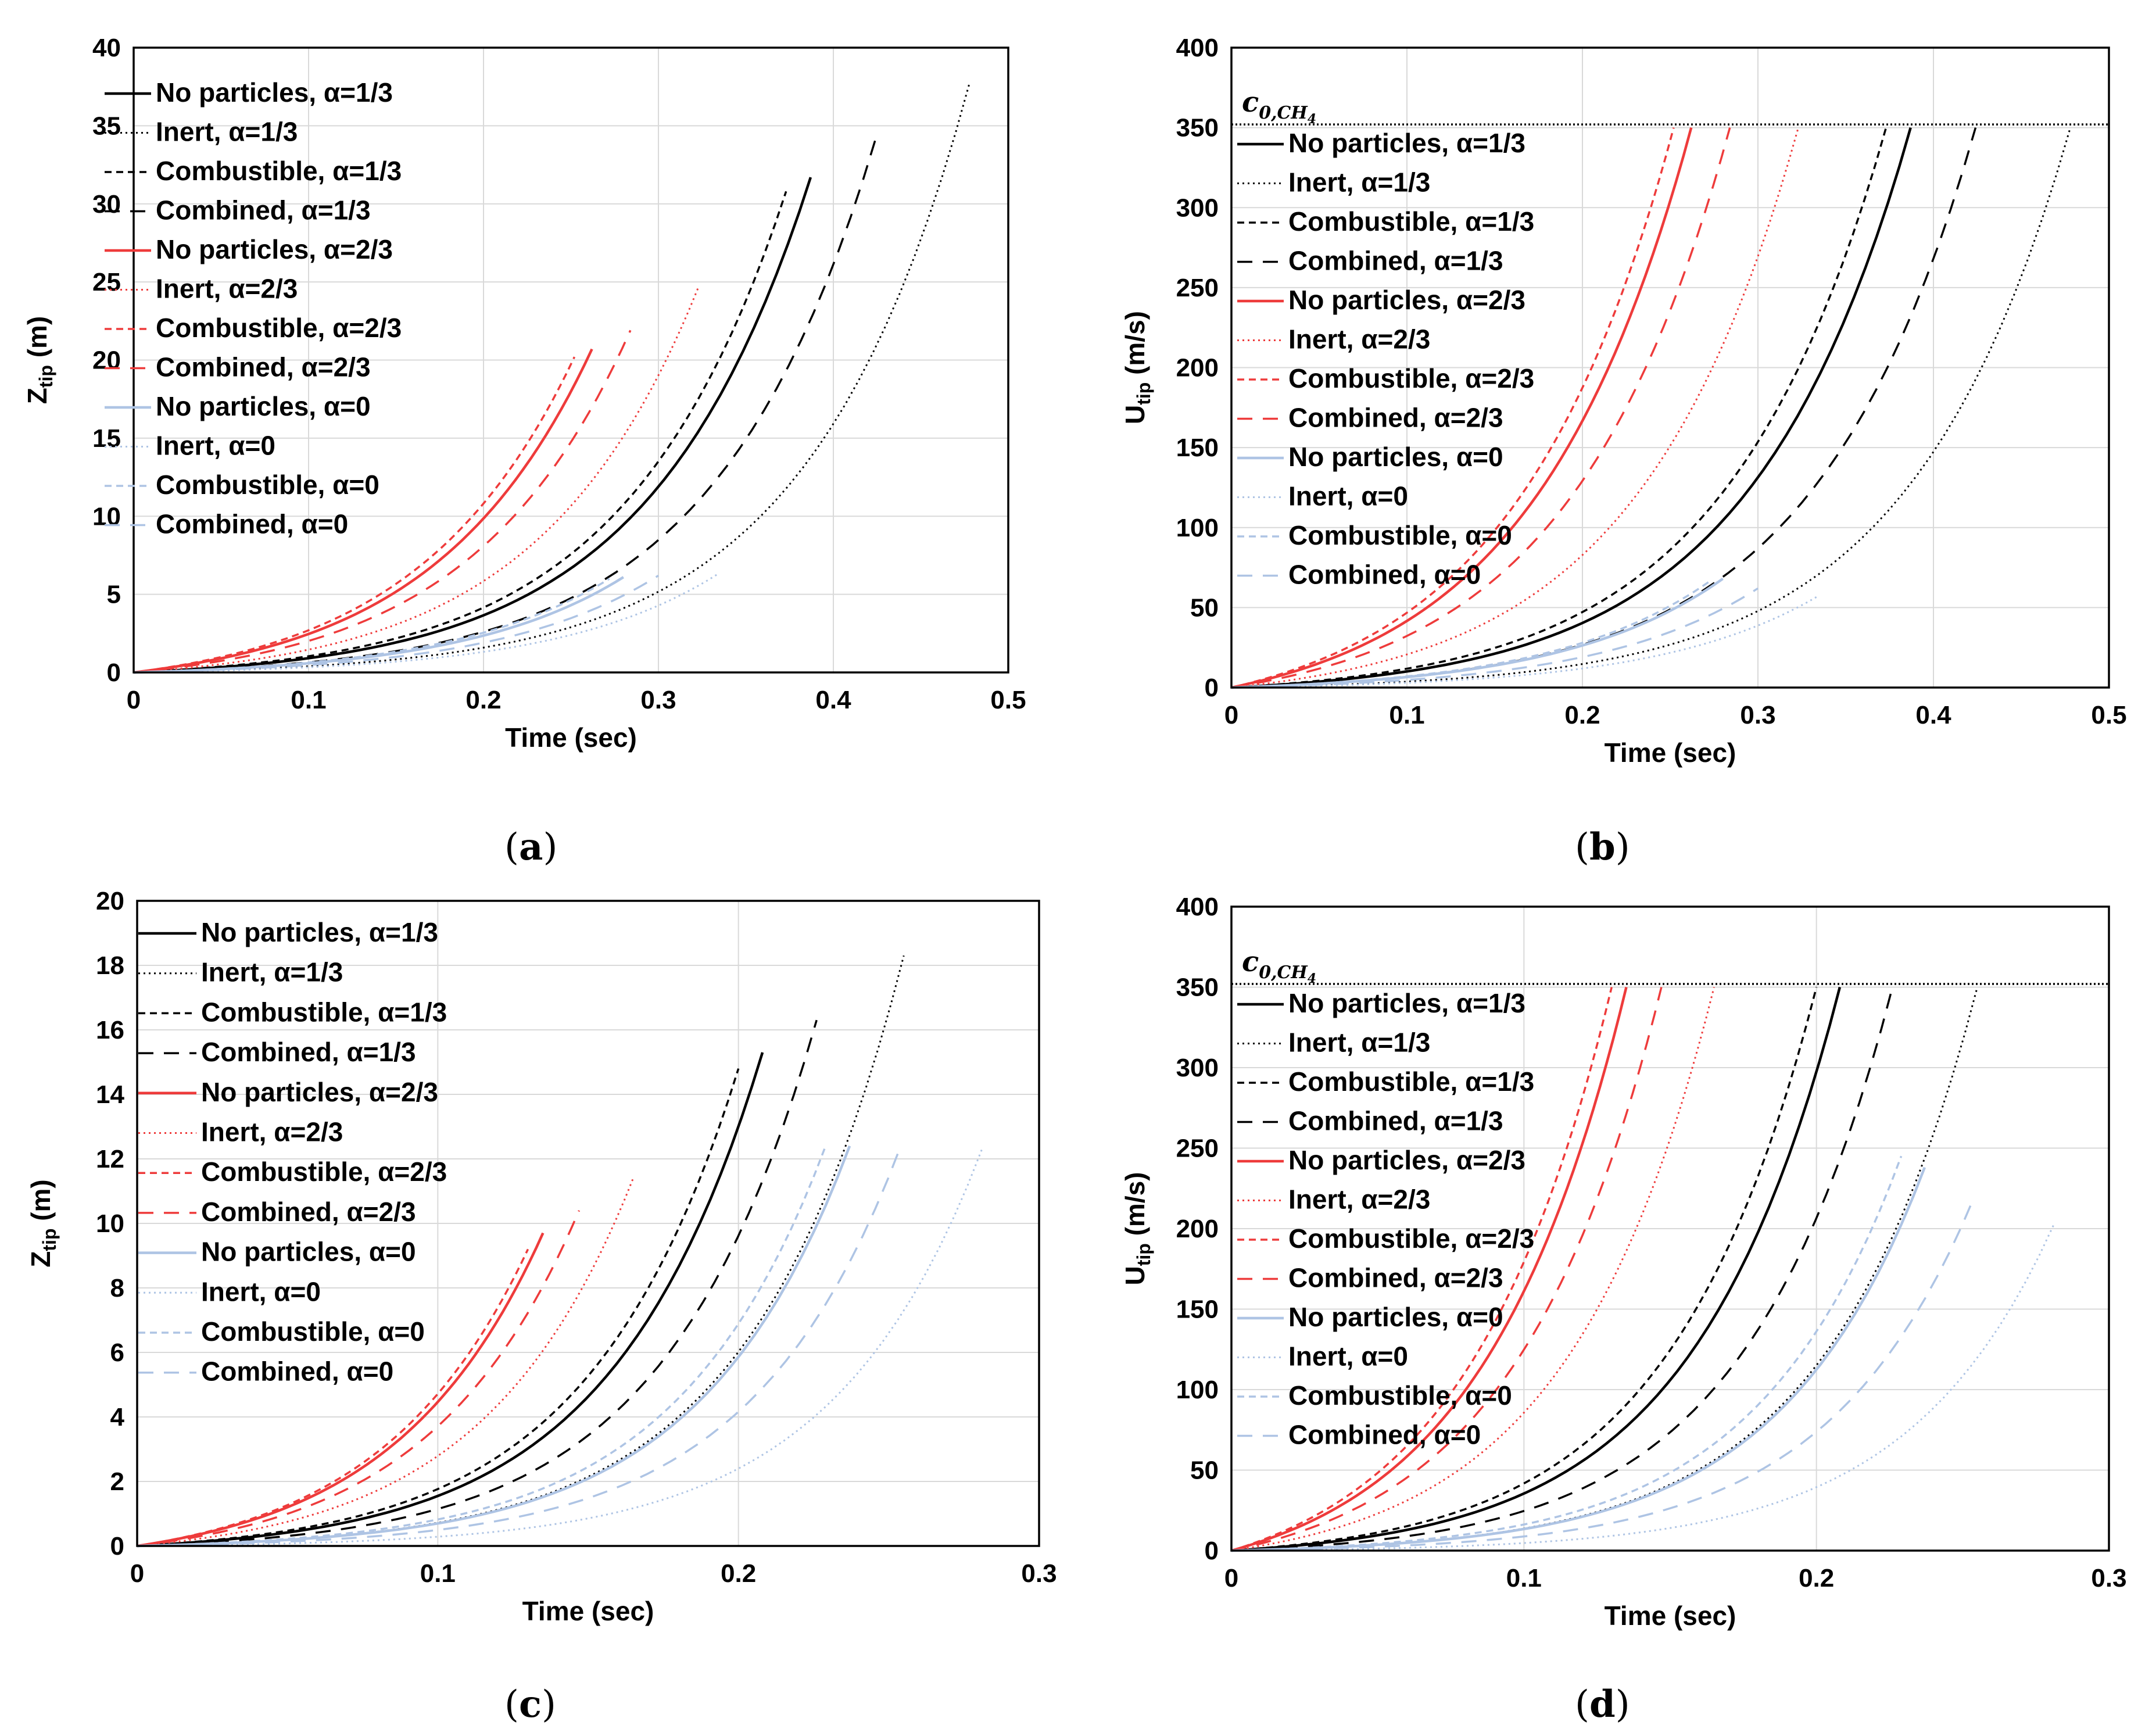 The image size is (2138, 1736). I want to click on y-tick-label: 5, so click(114, 595).